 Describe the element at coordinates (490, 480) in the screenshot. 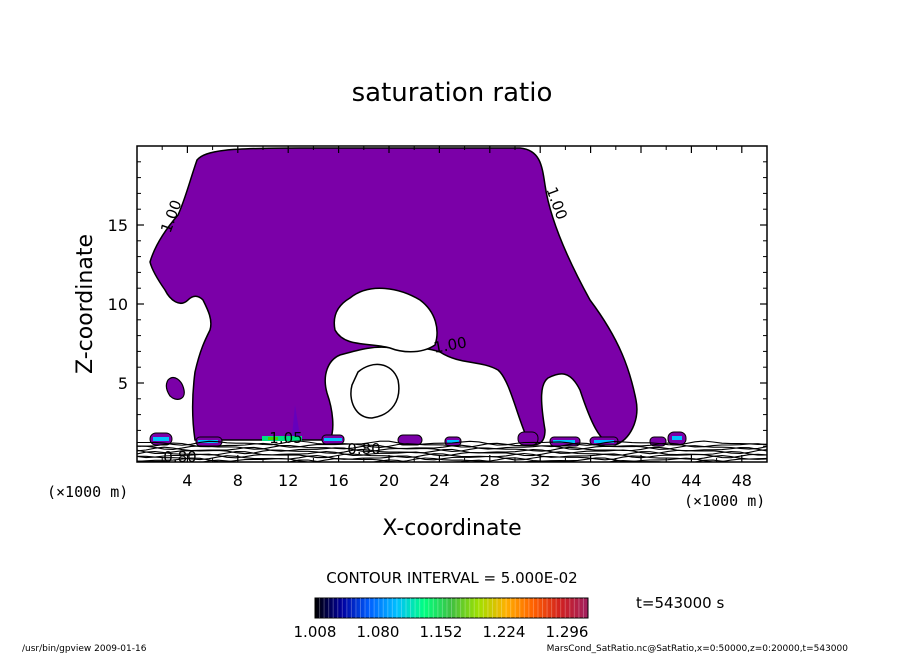

I see `x-tick-label: 28` at that location.